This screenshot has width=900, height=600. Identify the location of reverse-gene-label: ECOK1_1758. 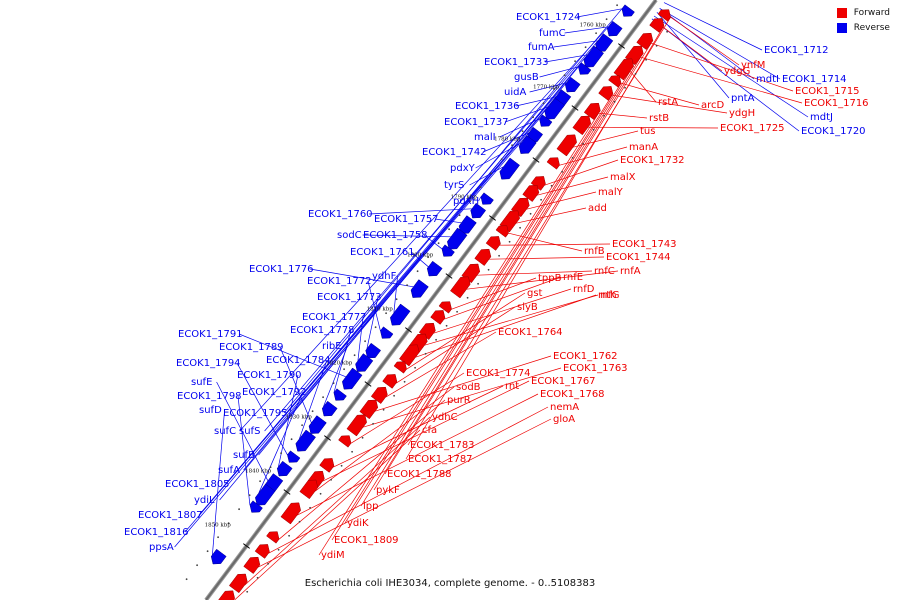
(395, 235).